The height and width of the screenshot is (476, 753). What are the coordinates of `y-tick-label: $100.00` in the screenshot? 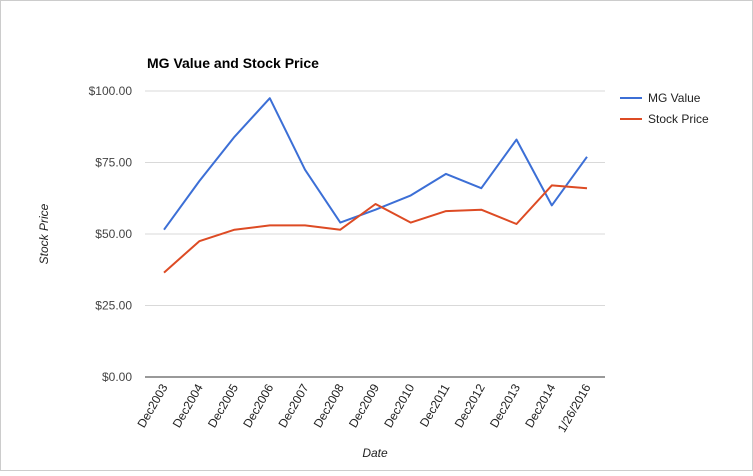 It's located at (111, 91).